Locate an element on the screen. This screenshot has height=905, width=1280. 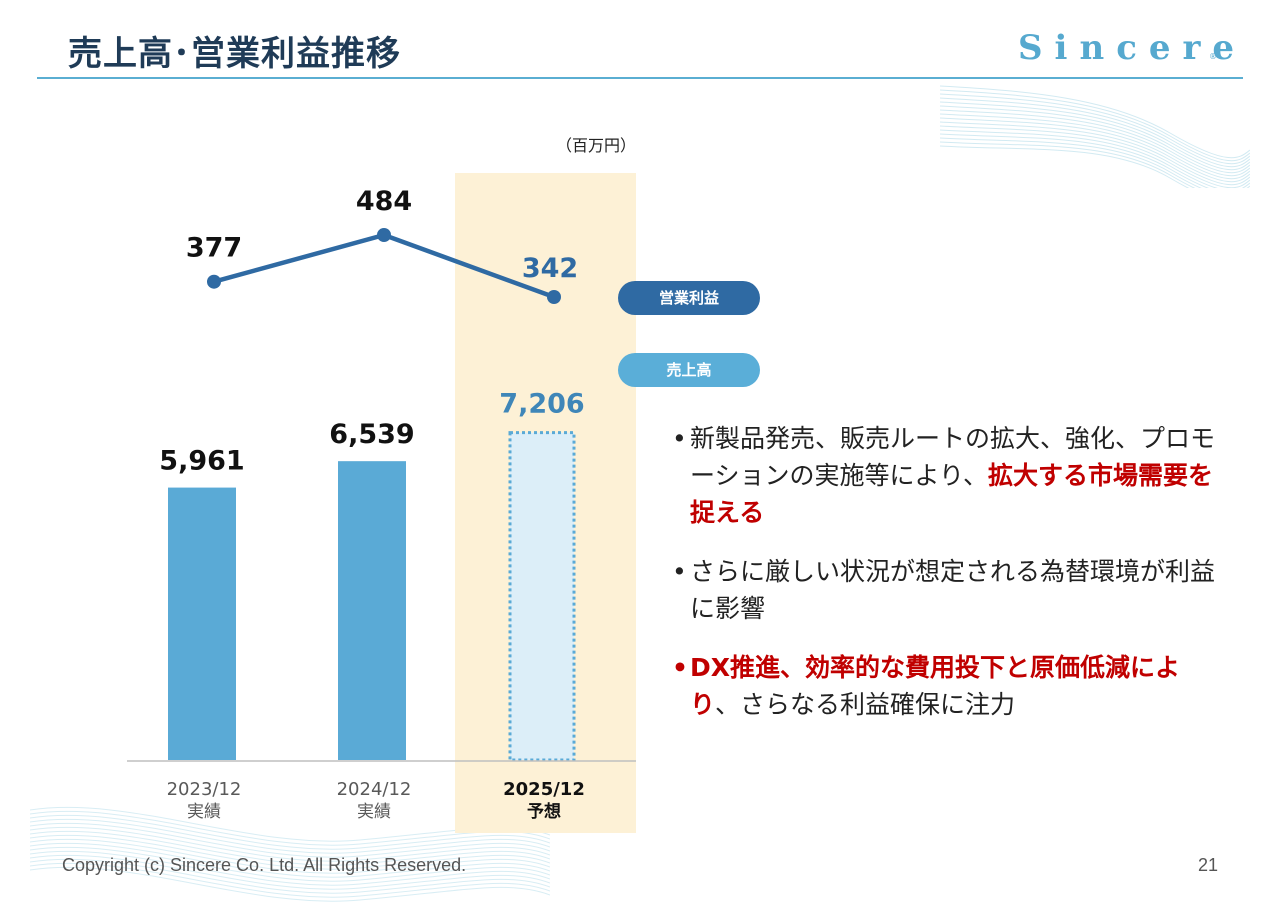
decorative-wave-bottom is located at coordinates (290, 854).